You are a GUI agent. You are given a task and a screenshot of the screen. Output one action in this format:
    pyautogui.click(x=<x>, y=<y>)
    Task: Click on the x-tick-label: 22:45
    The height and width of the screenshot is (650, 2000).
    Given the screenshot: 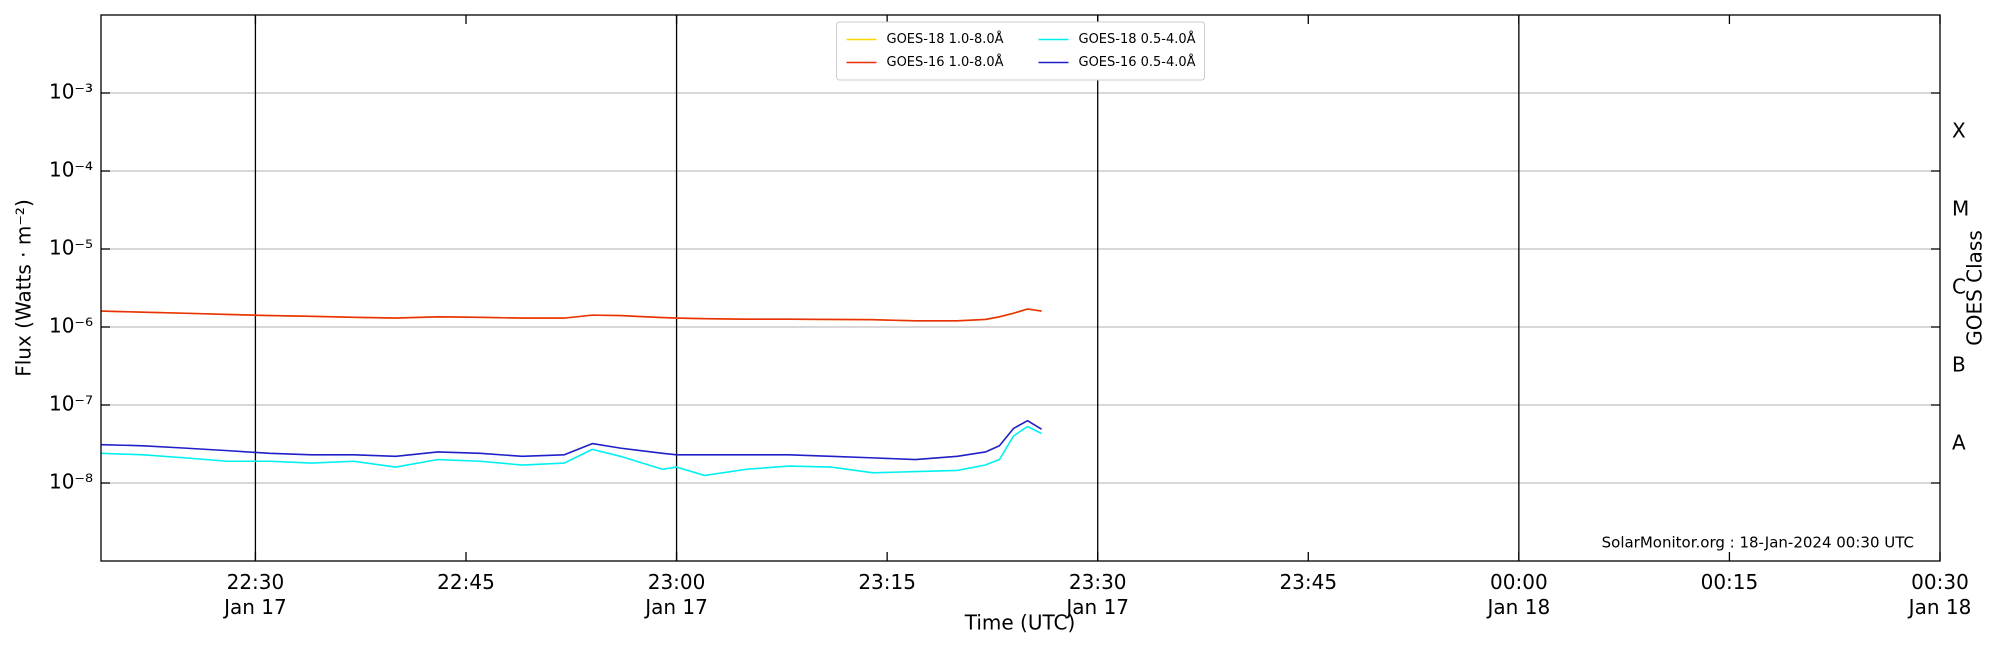 What is the action you would take?
    pyautogui.click(x=466, y=582)
    